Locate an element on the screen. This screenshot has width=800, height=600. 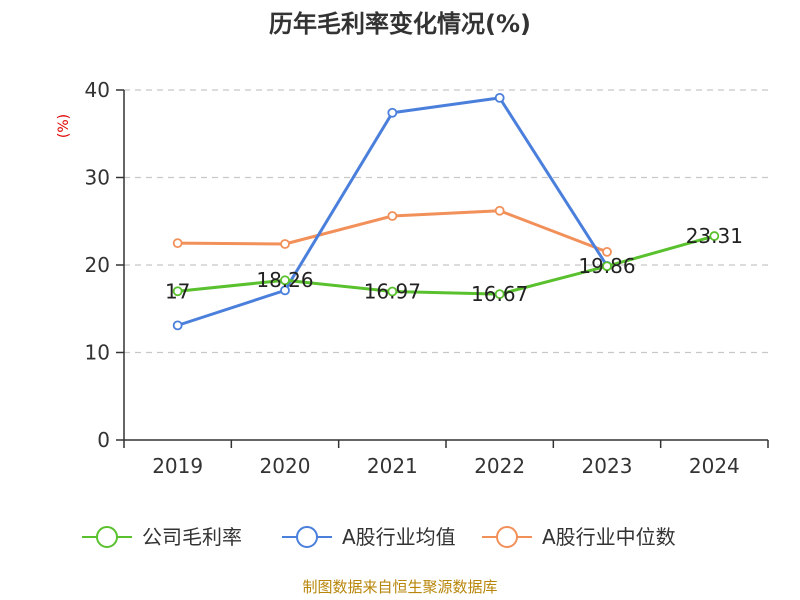
legend-item: A股行业中位数 is located at coordinates (579, 537).